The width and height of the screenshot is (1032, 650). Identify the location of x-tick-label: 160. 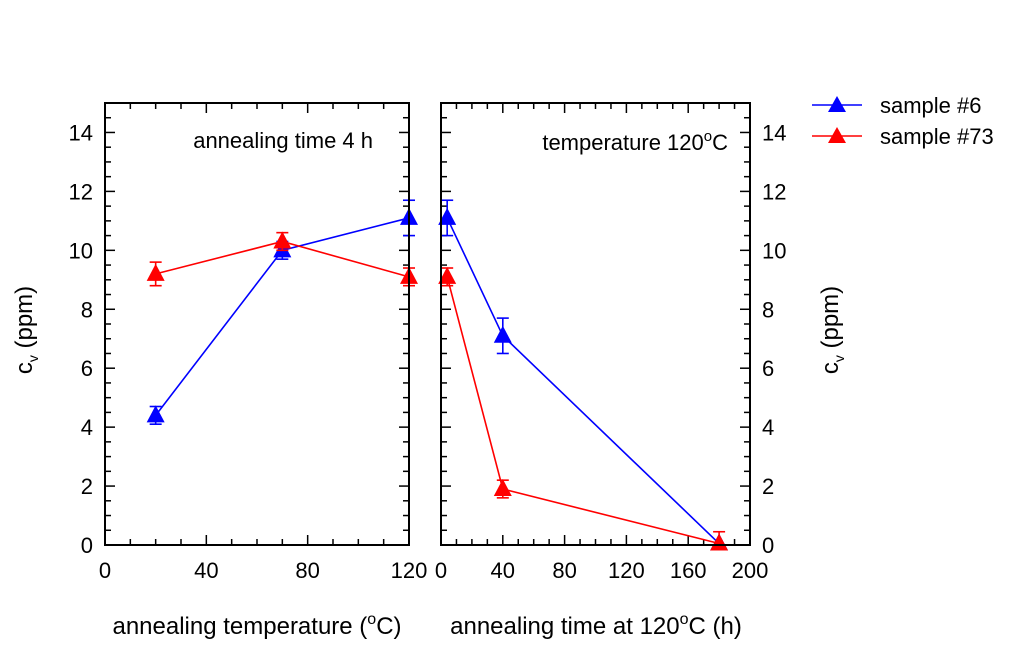
(688, 570).